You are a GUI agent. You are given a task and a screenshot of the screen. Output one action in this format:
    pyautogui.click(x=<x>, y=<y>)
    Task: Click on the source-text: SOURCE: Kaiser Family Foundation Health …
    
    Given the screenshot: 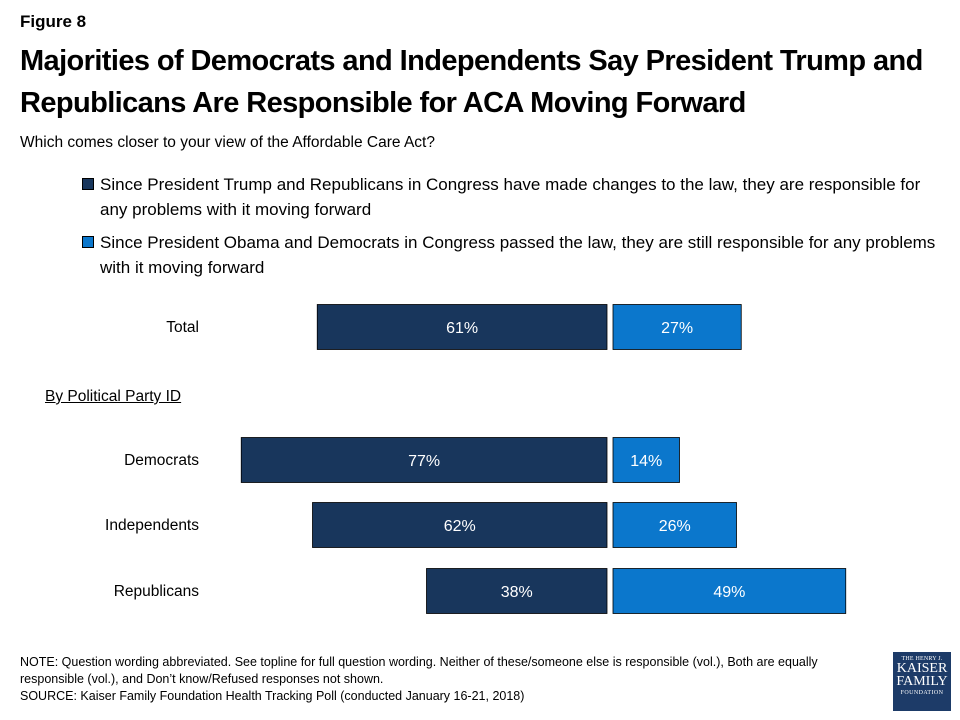 What is the action you would take?
    pyautogui.click(x=272, y=696)
    